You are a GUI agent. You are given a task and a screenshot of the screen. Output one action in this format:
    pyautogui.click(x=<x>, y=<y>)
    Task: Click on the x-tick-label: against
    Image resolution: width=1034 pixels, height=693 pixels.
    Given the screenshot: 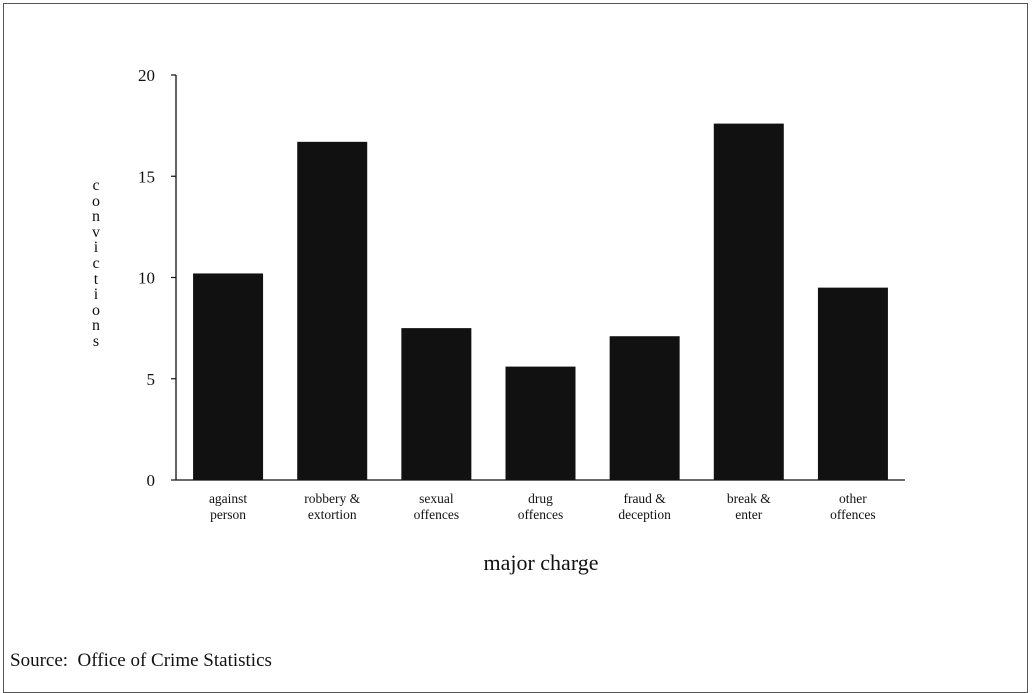 What is the action you would take?
    pyautogui.click(x=228, y=498)
    